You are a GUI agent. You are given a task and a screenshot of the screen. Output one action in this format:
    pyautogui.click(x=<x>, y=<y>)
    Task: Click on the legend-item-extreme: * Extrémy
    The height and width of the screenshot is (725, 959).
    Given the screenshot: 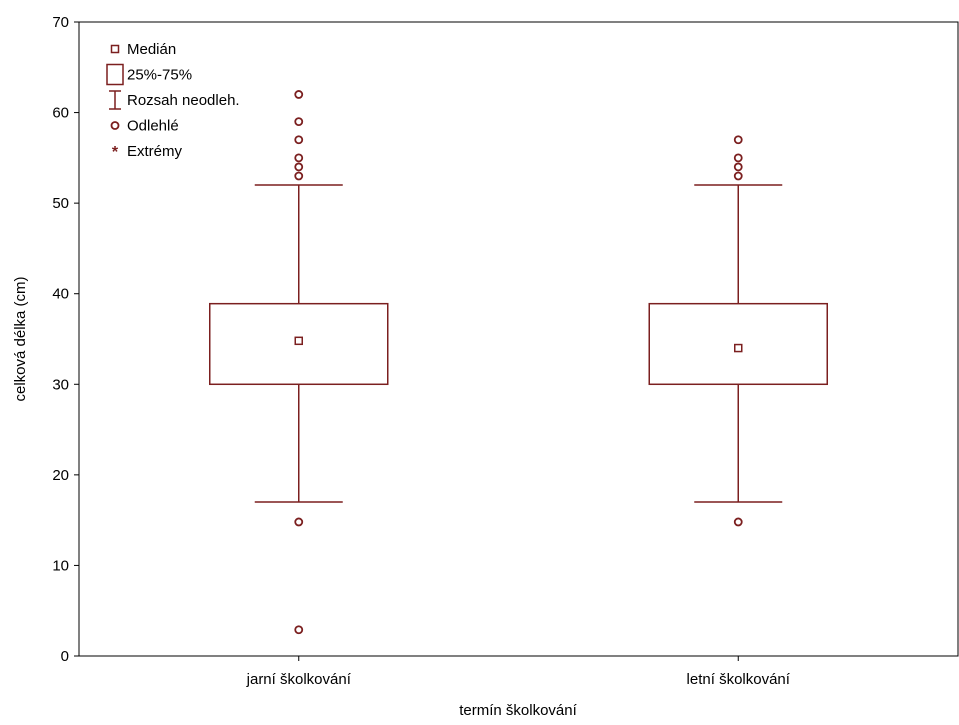 What is the action you would take?
    pyautogui.click(x=147, y=152)
    